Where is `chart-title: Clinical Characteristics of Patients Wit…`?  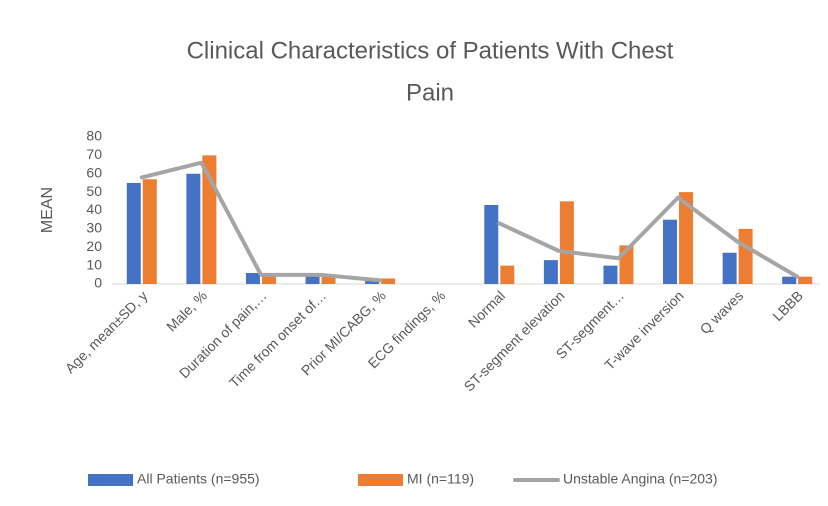
chart-title: Clinical Characteristics of Patients Wit… is located at coordinates (430, 50).